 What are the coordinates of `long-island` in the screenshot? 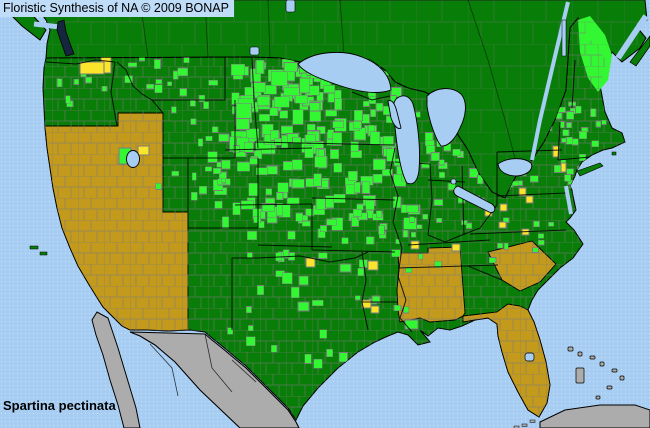 It's located at (590, 169).